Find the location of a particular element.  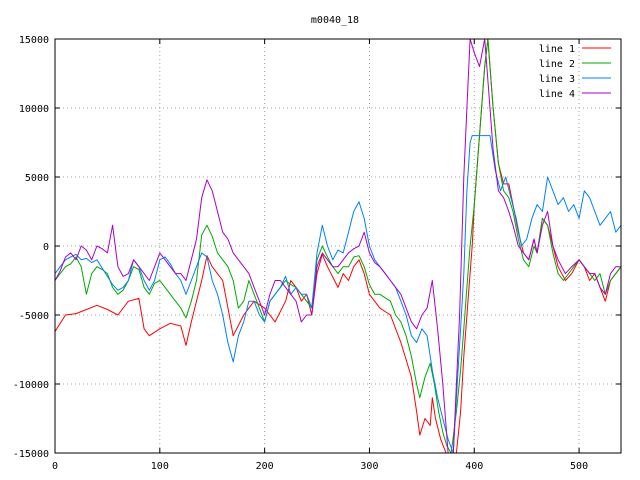

legend-label: line 2 is located at coordinates (557, 64).